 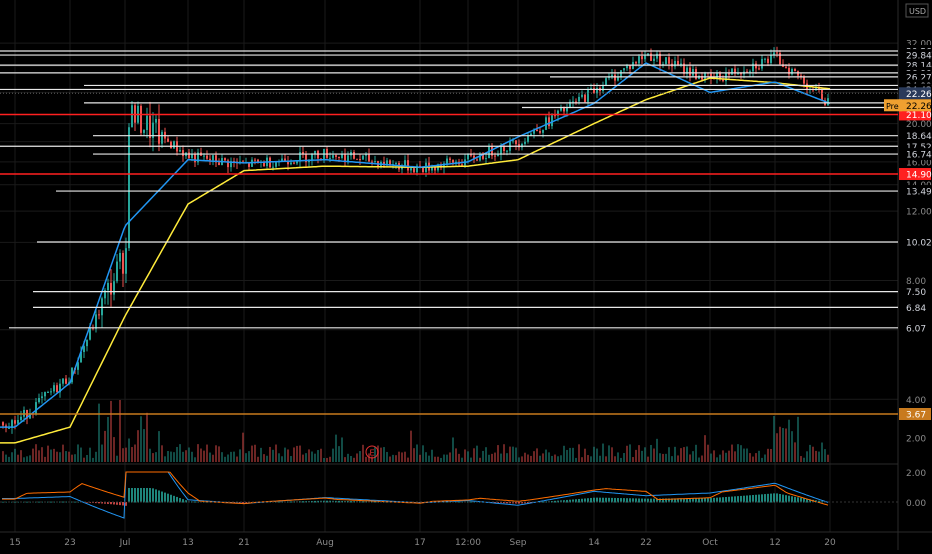 I want to click on macd-axis-tick: 2.00, so click(x=916, y=474).